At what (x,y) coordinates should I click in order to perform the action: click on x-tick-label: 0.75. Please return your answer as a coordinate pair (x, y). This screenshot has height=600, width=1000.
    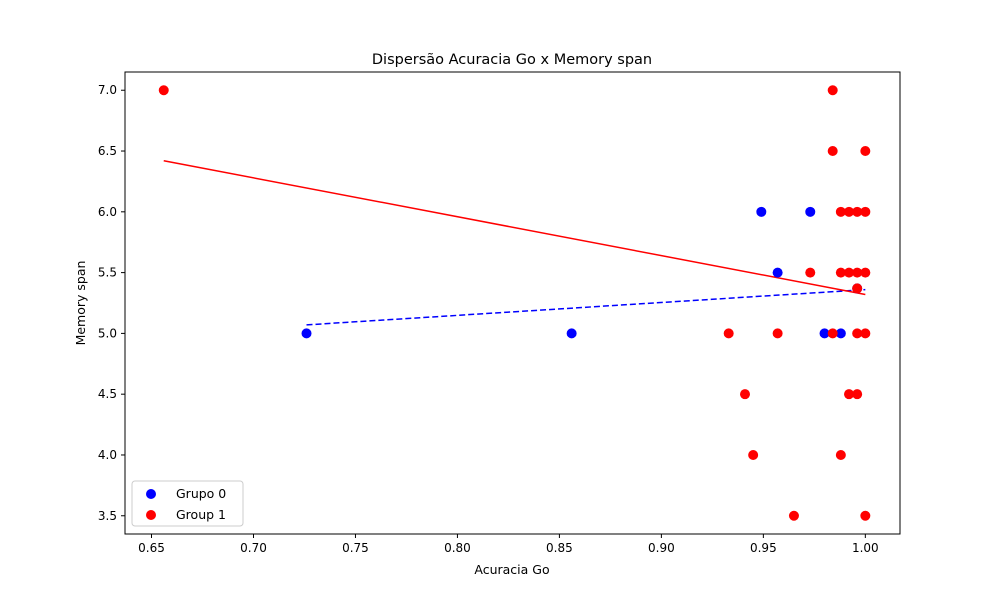
    Looking at the image, I should click on (355, 548).